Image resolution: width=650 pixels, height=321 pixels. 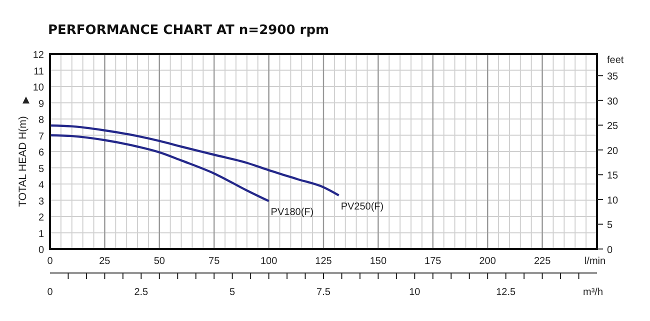 I want to click on x-tick-label: 0, so click(x=50, y=261).